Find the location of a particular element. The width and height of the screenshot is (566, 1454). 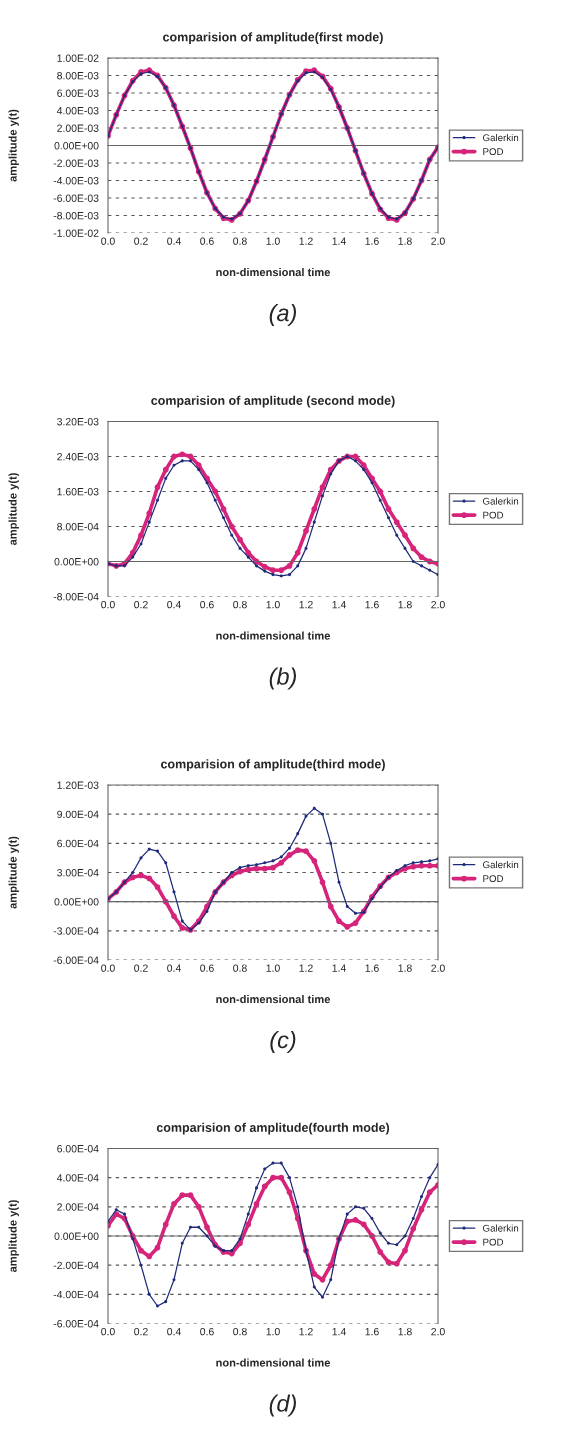

y-tick-label: -4.00E-03 is located at coordinates (76, 181).